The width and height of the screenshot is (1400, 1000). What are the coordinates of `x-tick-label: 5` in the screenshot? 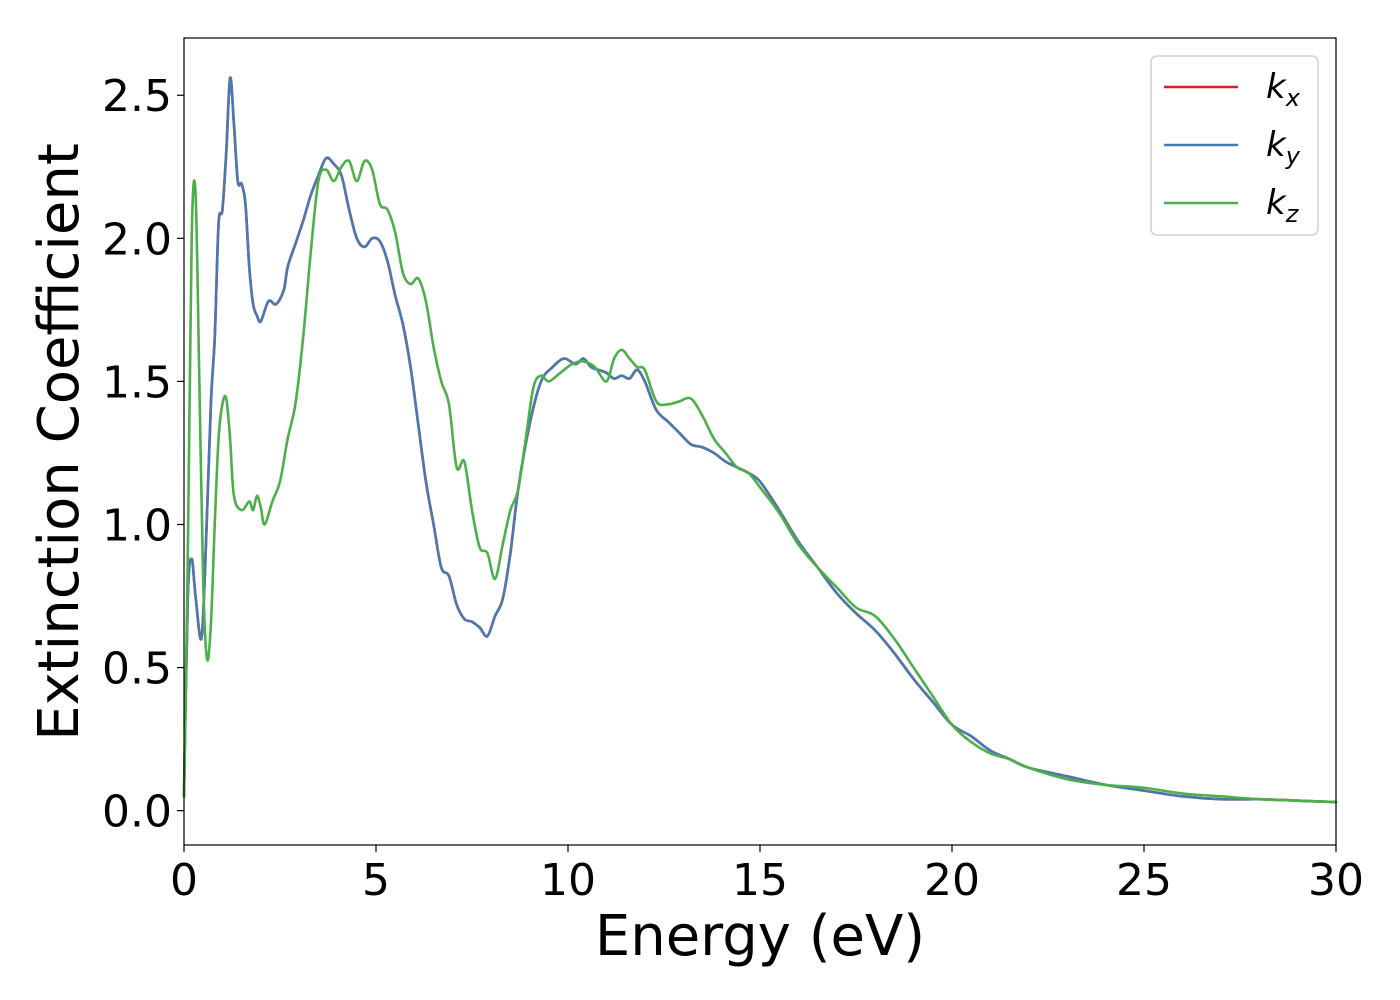 It's located at (376, 880).